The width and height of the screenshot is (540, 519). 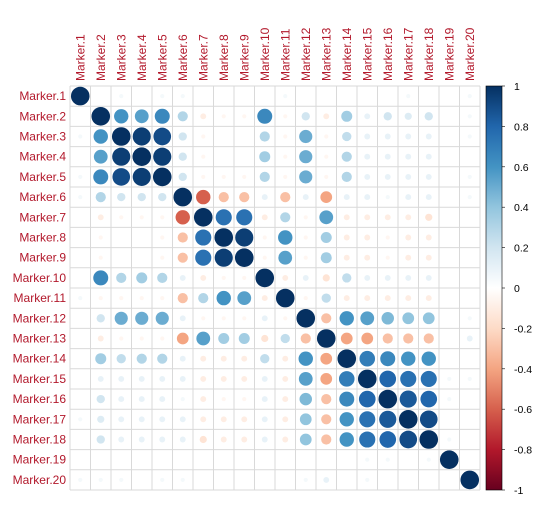 What do you see at coordinates (521, 127) in the screenshot?
I see `color-scale-tick-label: 0.8` at bounding box center [521, 127].